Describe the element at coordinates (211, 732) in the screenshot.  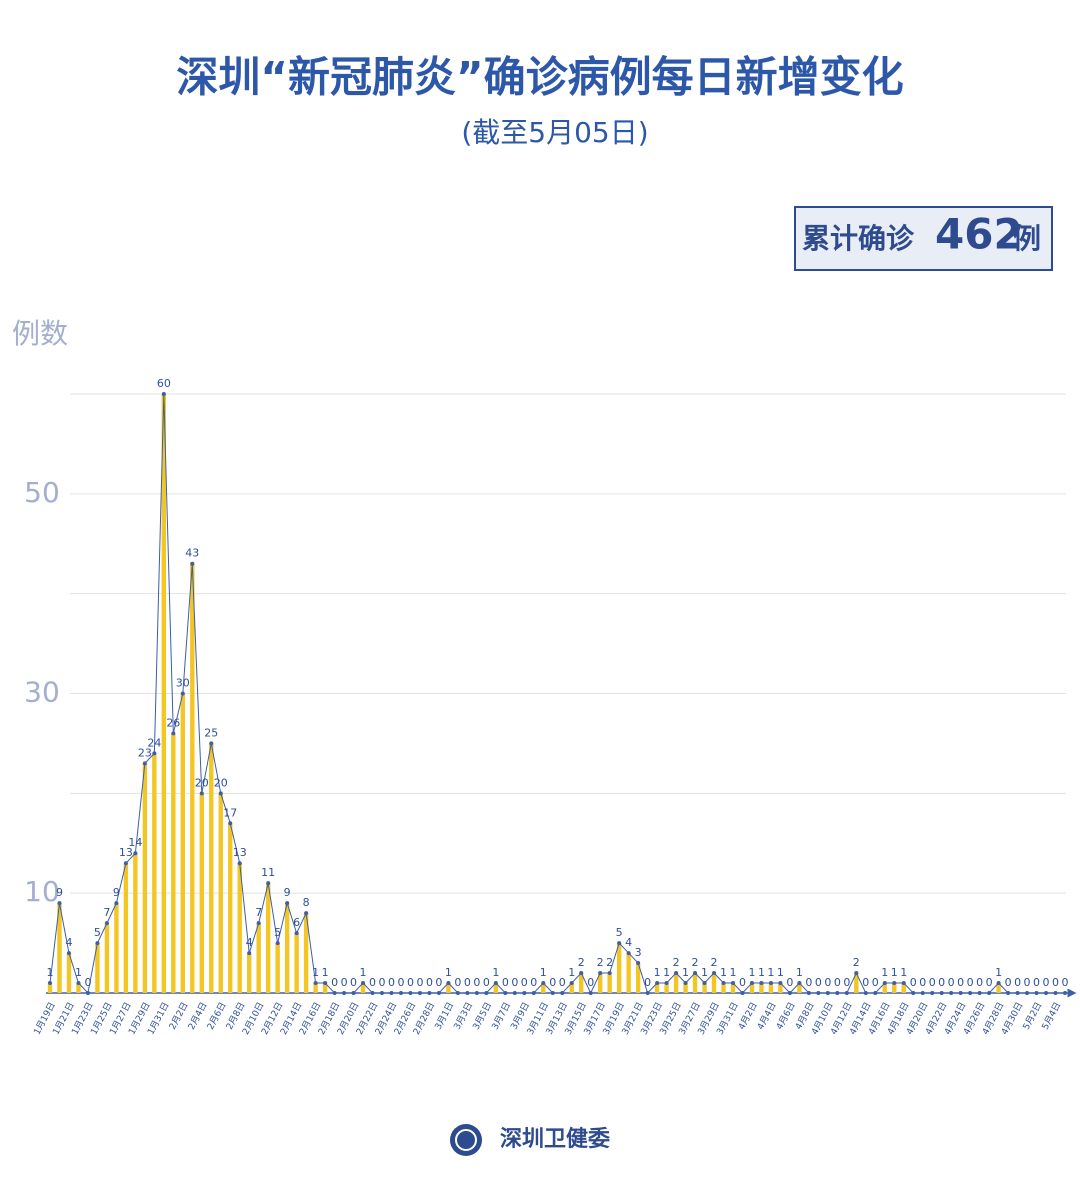
I see `data-label: 25` at that location.